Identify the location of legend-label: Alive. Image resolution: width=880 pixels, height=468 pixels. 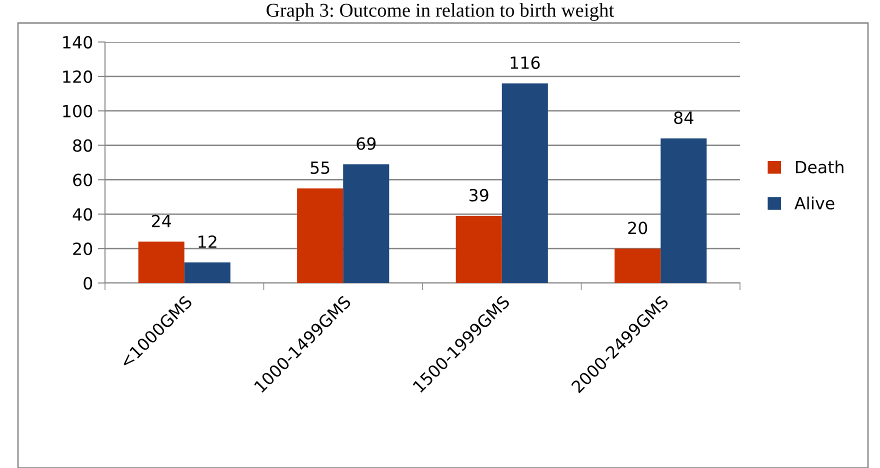
(814, 203).